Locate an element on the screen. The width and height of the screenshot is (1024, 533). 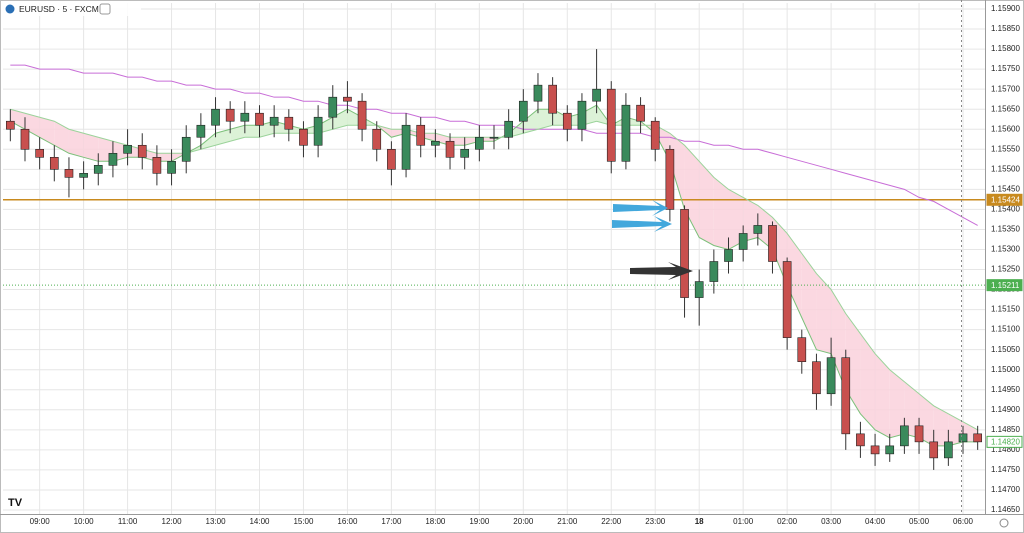
y-tick-label: 1.15500 is located at coordinates (1005, 168).